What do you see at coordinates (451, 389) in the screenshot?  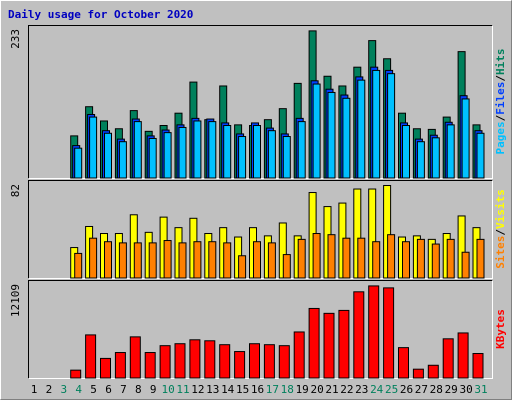 I see `x-tick-label: 29` at bounding box center [451, 389].